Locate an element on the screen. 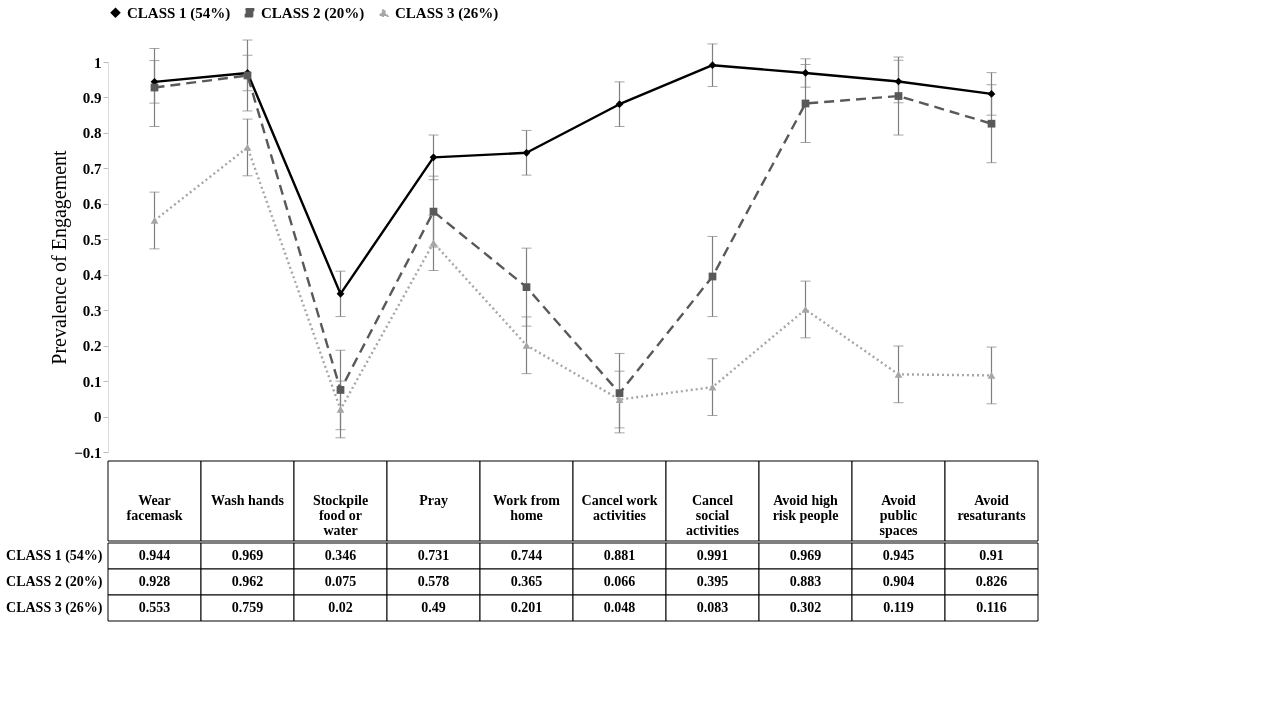 The image size is (1285, 708). legend-label: CLASS 2 (20%) is located at coordinates (313, 13).